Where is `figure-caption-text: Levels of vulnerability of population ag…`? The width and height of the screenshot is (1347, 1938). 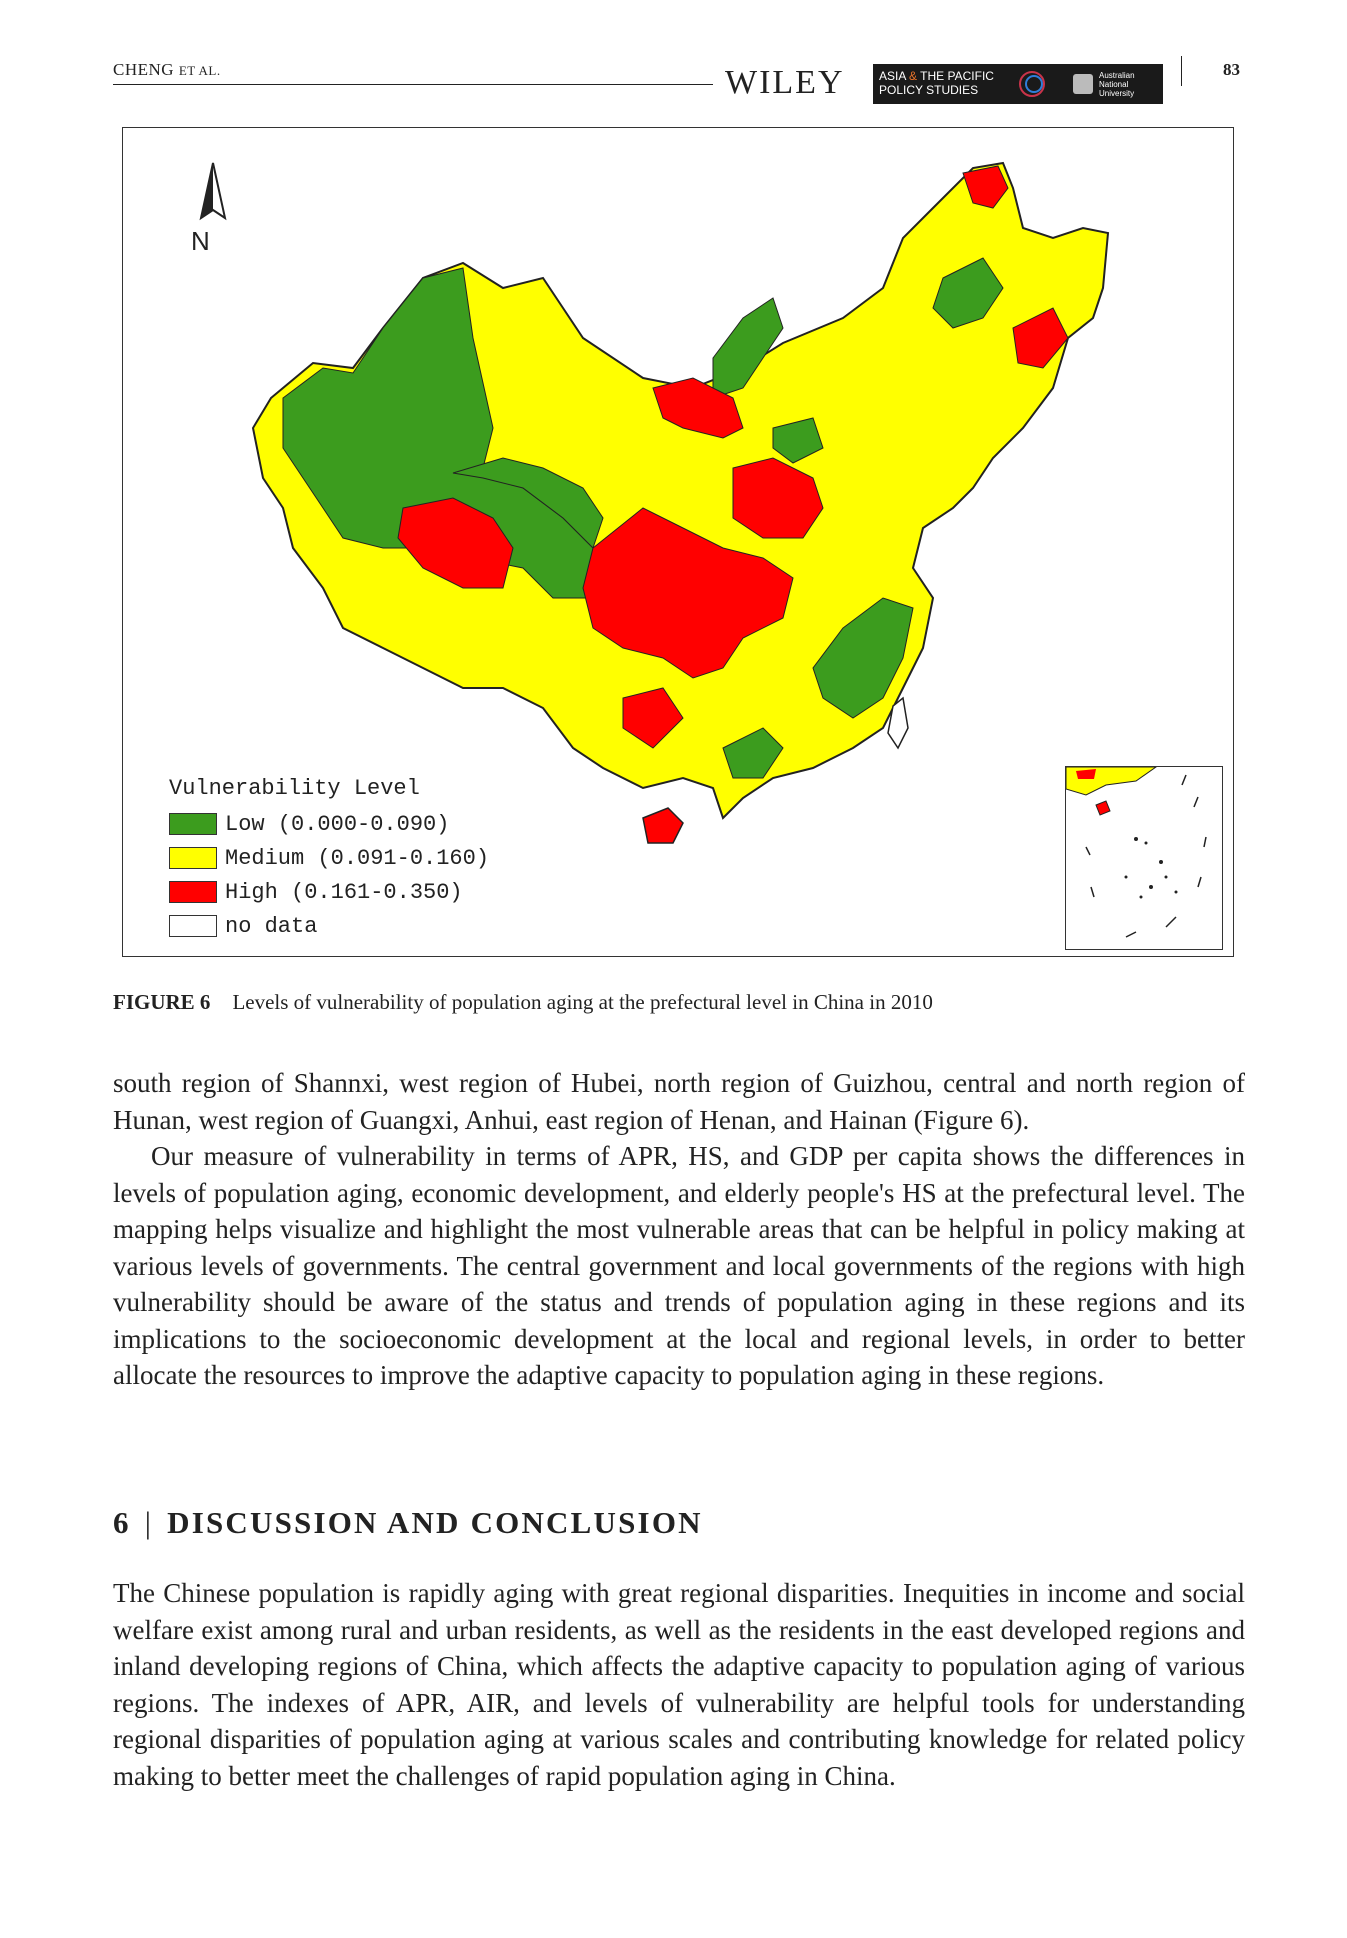 figure-caption-text: Levels of vulnerability of population ag… is located at coordinates (582, 1002).